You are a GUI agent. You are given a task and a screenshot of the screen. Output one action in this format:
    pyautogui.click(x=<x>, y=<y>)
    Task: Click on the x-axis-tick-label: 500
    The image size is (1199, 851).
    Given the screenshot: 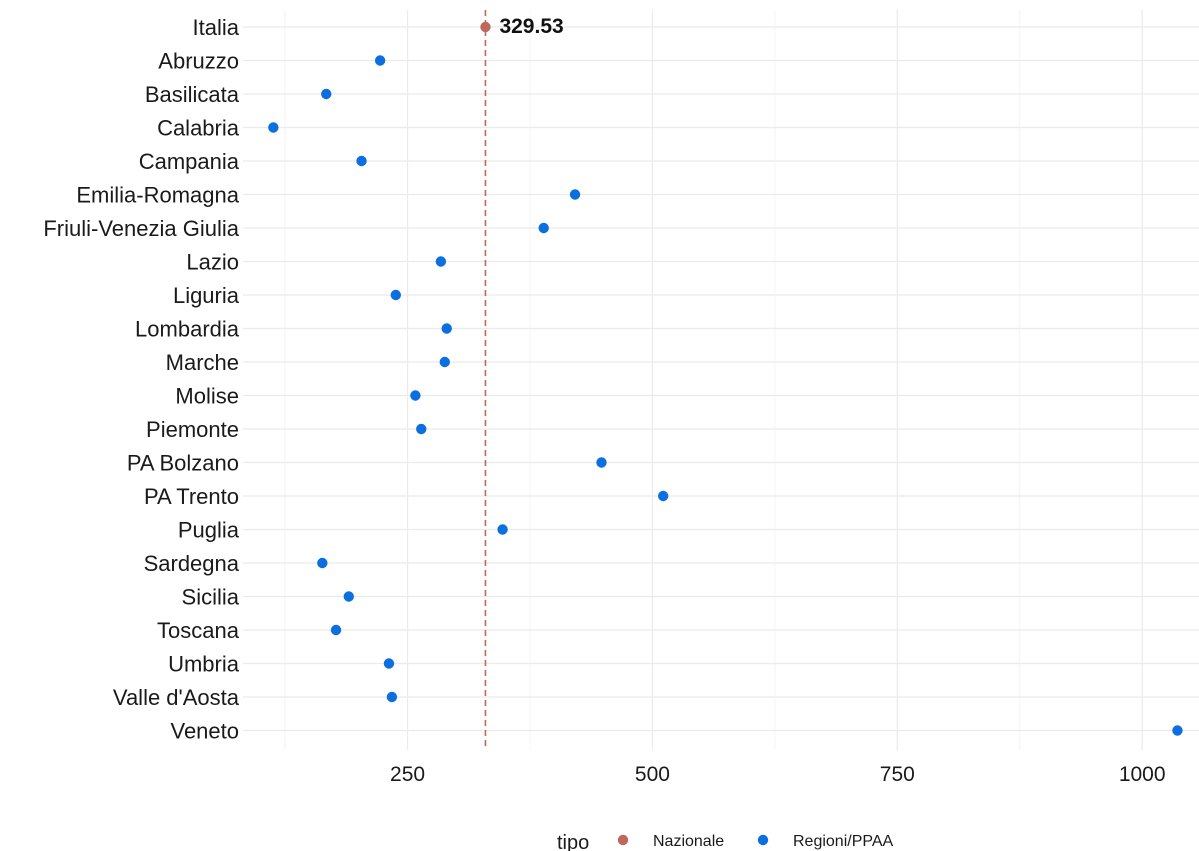 What is the action you would take?
    pyautogui.click(x=652, y=774)
    